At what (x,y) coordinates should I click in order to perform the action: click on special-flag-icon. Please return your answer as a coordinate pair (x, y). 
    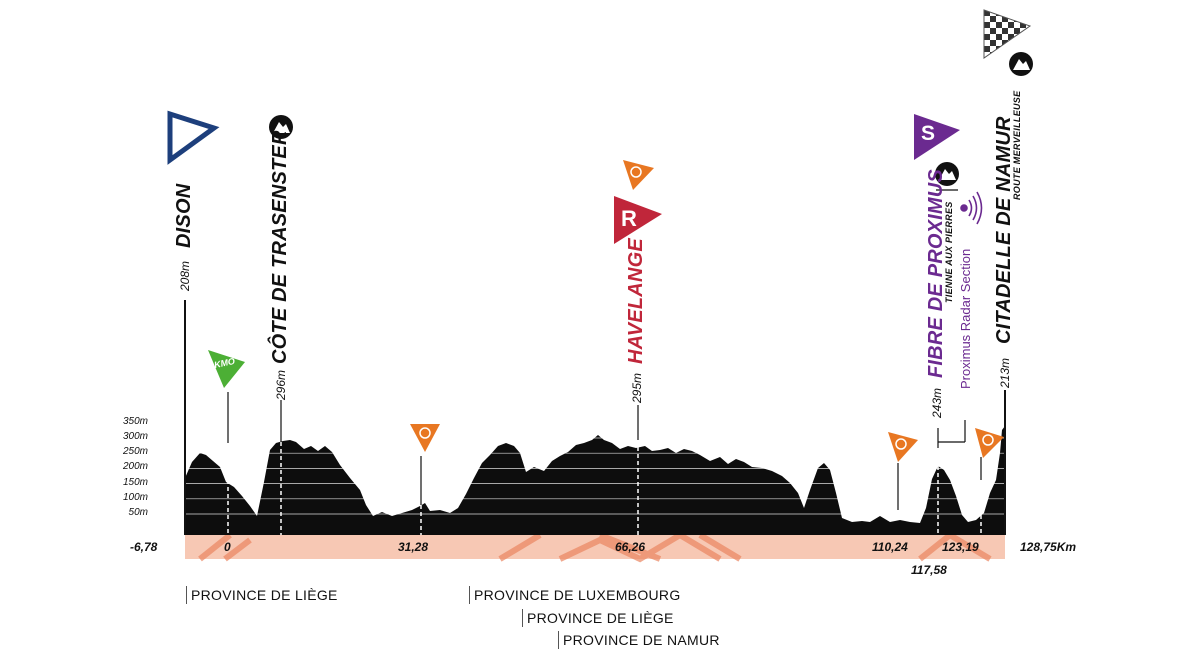
    Looking at the image, I should click on (937, 137).